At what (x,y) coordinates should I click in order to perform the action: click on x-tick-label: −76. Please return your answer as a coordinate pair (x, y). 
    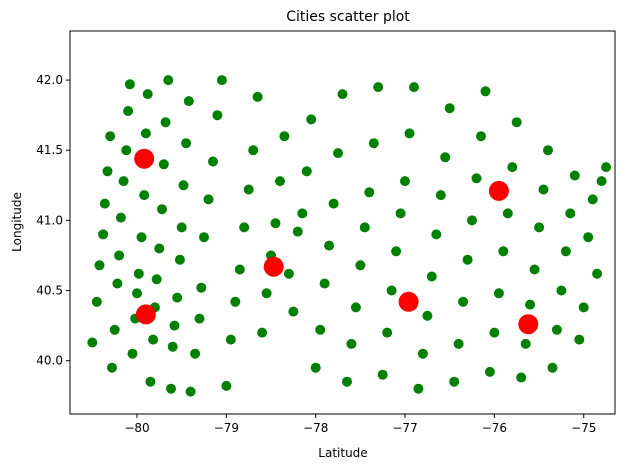
    Looking at the image, I should click on (494, 428).